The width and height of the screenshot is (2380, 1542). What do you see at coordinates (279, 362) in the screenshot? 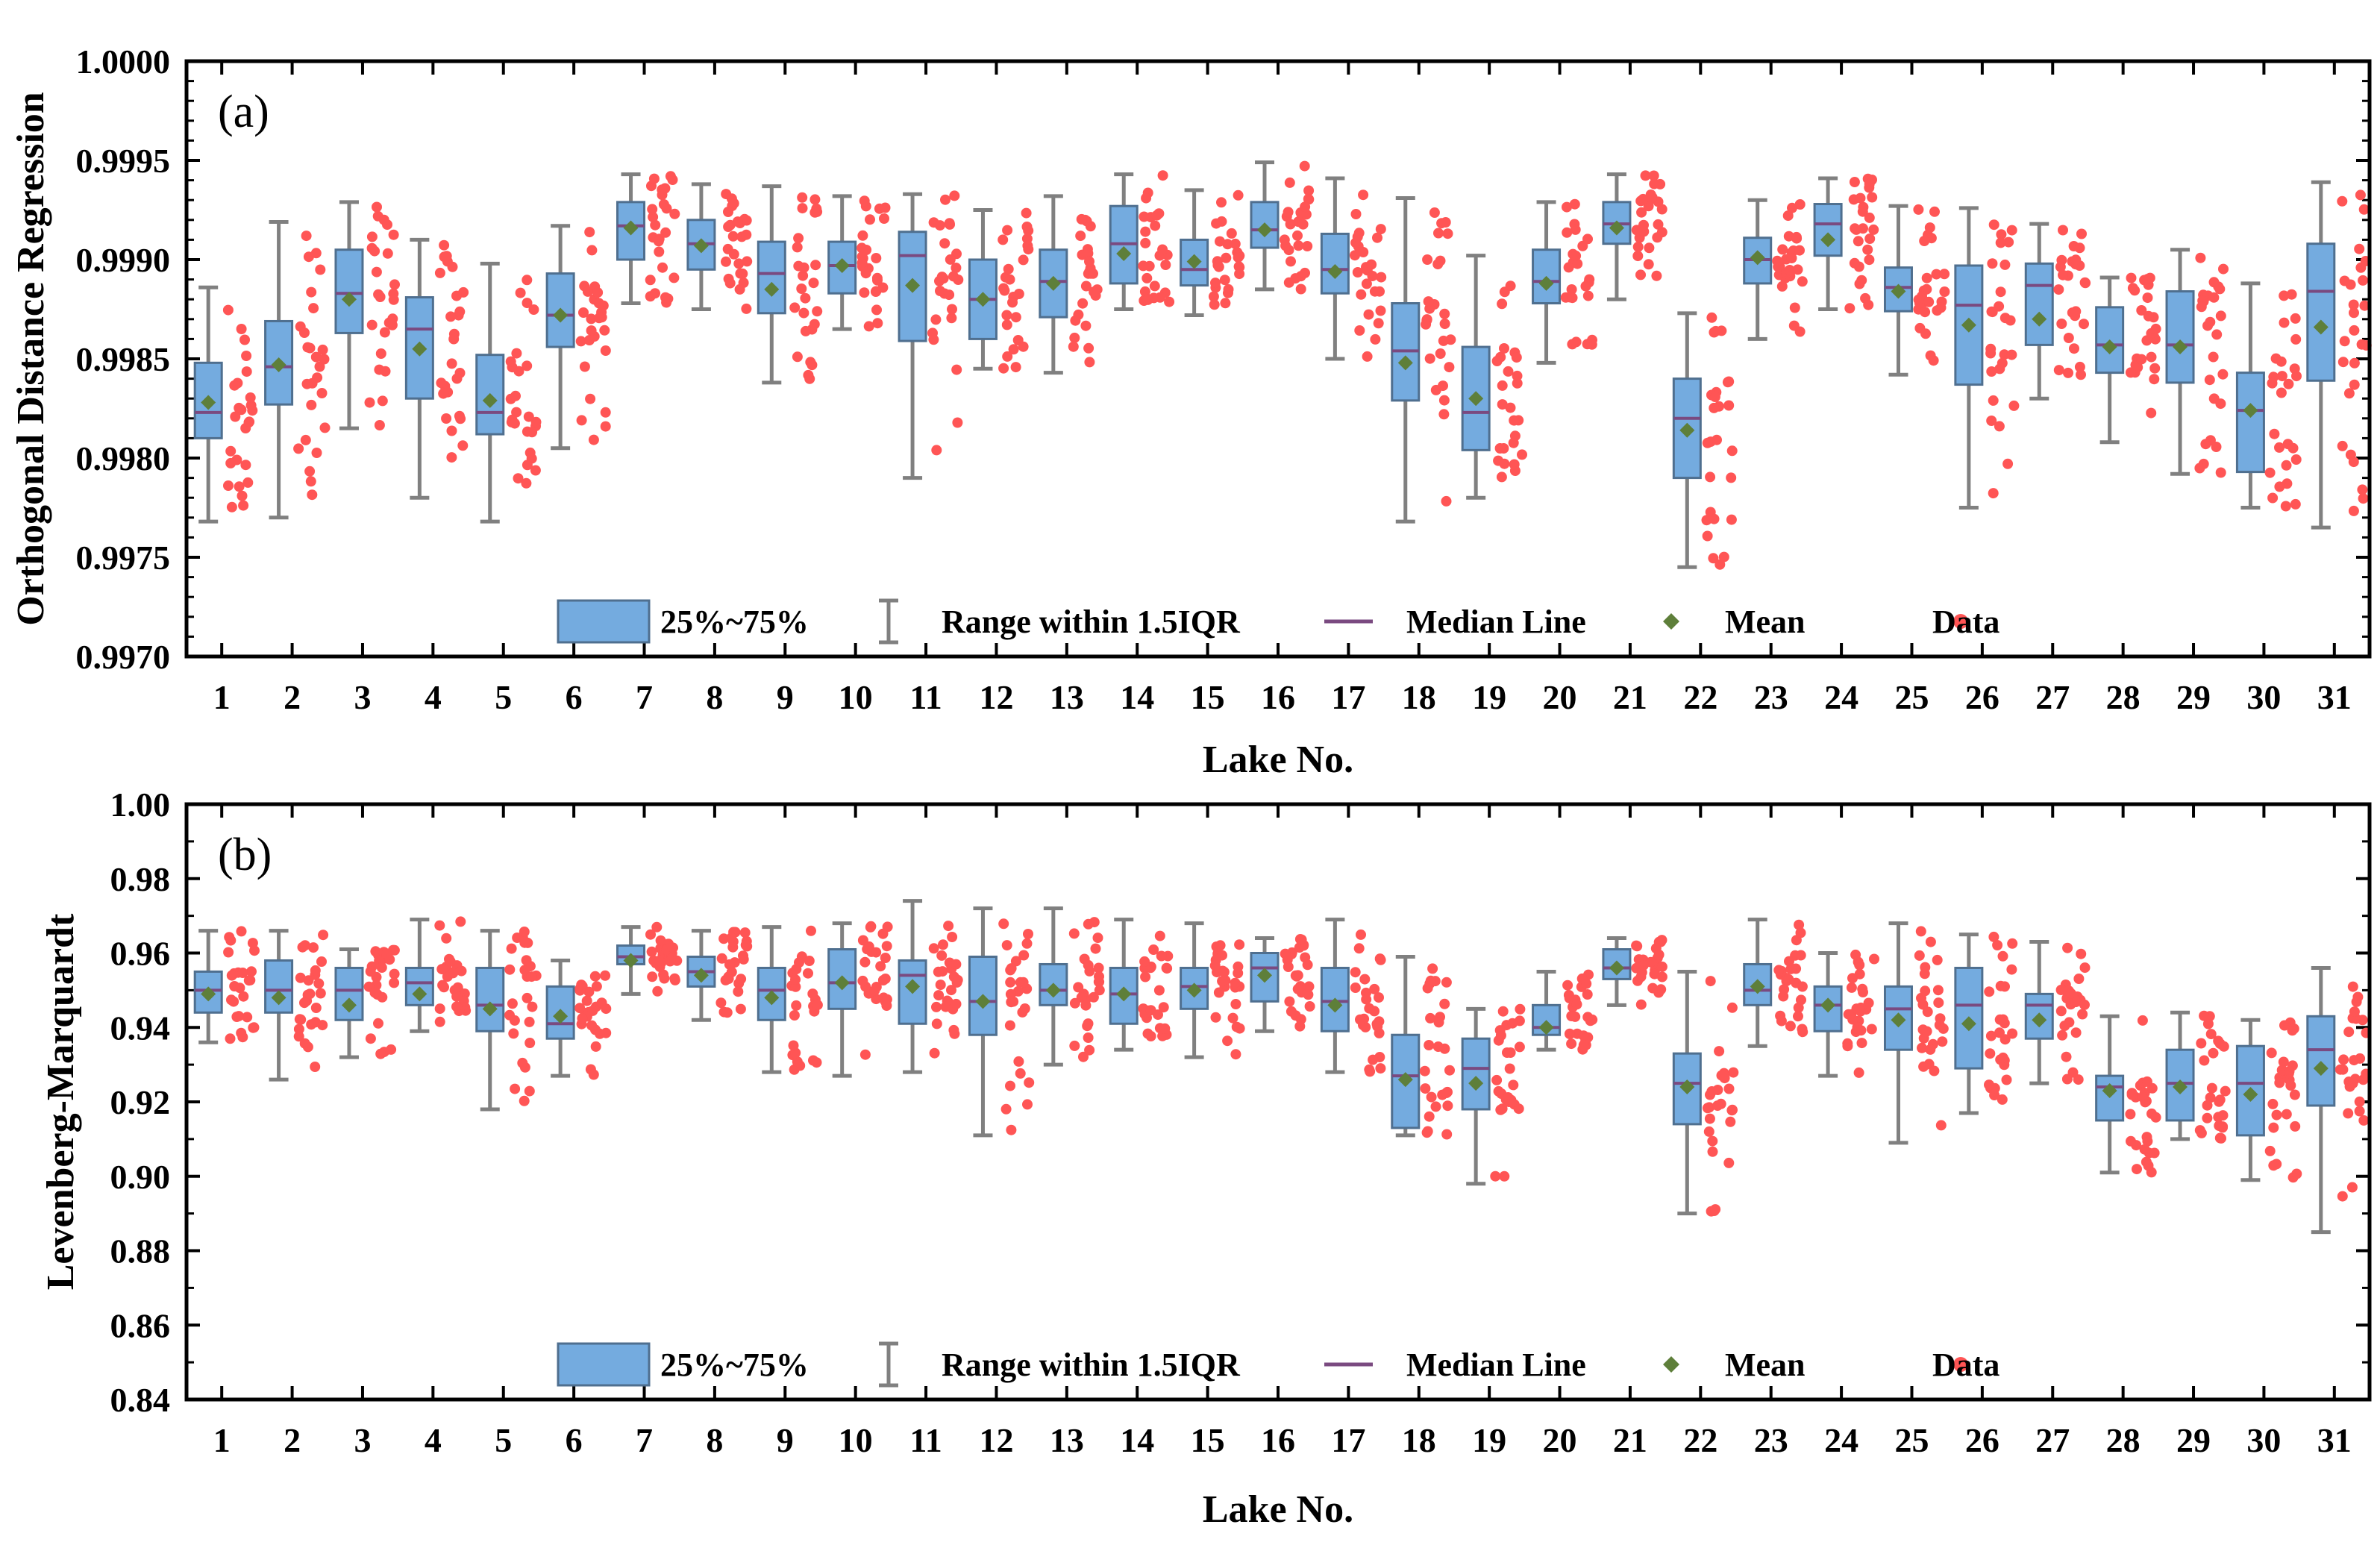
I see `iqr-box` at bounding box center [279, 362].